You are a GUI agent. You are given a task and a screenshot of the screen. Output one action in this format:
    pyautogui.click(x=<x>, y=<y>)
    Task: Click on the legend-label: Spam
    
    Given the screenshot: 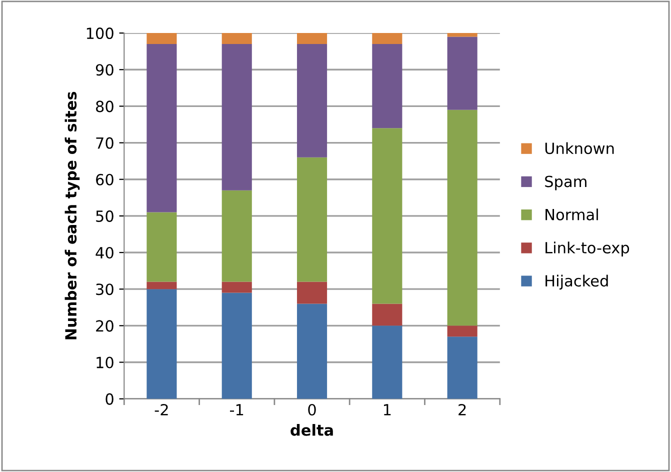 What is the action you would take?
    pyautogui.click(x=565, y=183)
    